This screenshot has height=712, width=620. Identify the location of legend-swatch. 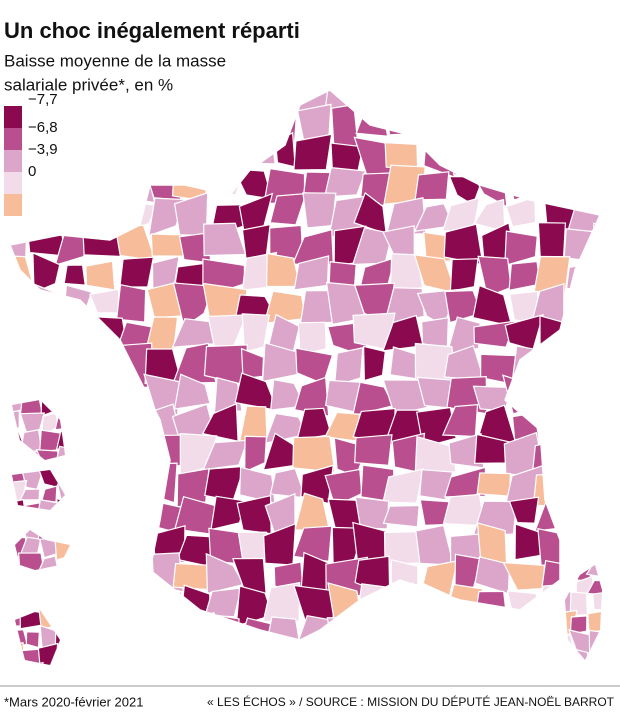
(13, 161).